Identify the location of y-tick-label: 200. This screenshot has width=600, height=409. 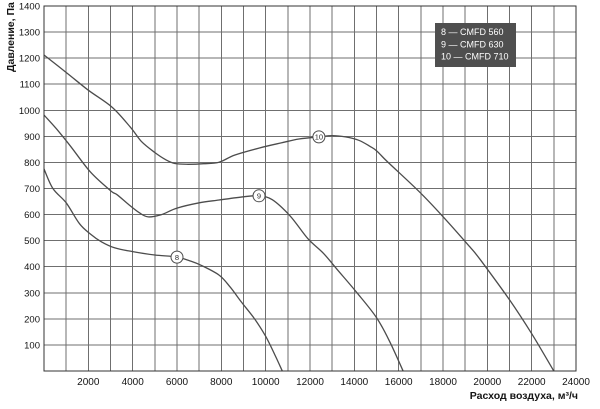
(32, 319).